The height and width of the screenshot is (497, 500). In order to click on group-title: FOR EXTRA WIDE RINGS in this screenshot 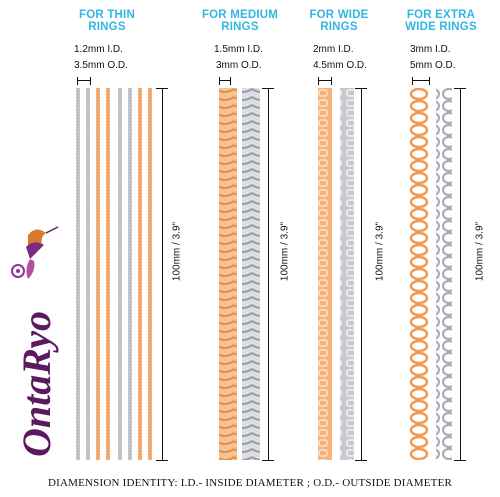, I will do `click(441, 21)`.